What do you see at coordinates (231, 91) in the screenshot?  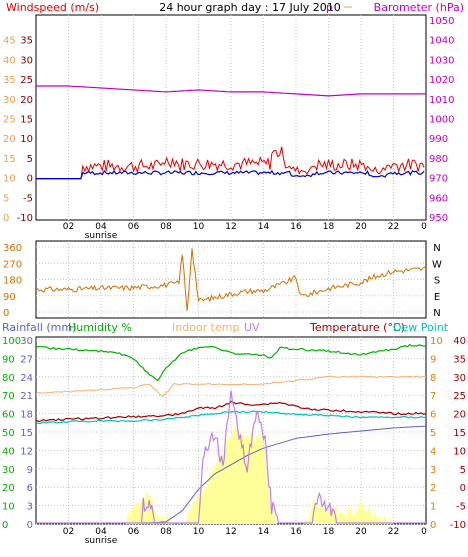 I see `barometer-line` at bounding box center [231, 91].